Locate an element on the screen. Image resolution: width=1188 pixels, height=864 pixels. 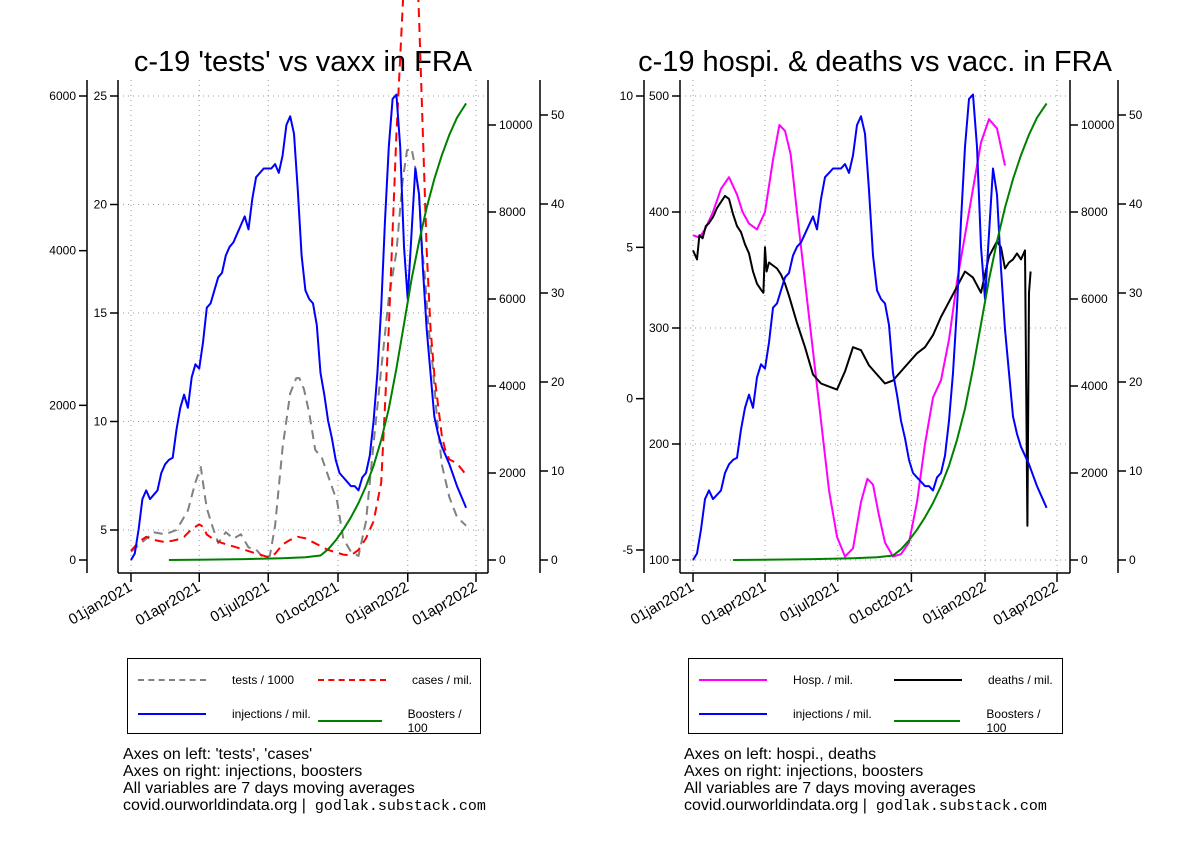
series-hosp-mil- is located at coordinates (849, 338).